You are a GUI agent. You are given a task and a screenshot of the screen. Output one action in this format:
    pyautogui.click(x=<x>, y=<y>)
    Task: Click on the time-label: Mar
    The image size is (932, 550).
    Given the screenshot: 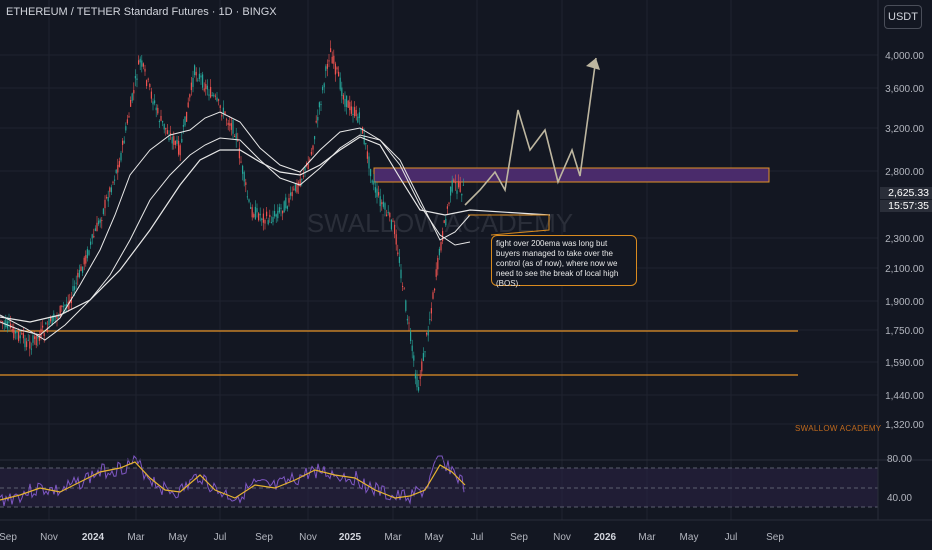 What is the action you would take?
    pyautogui.click(x=393, y=537)
    